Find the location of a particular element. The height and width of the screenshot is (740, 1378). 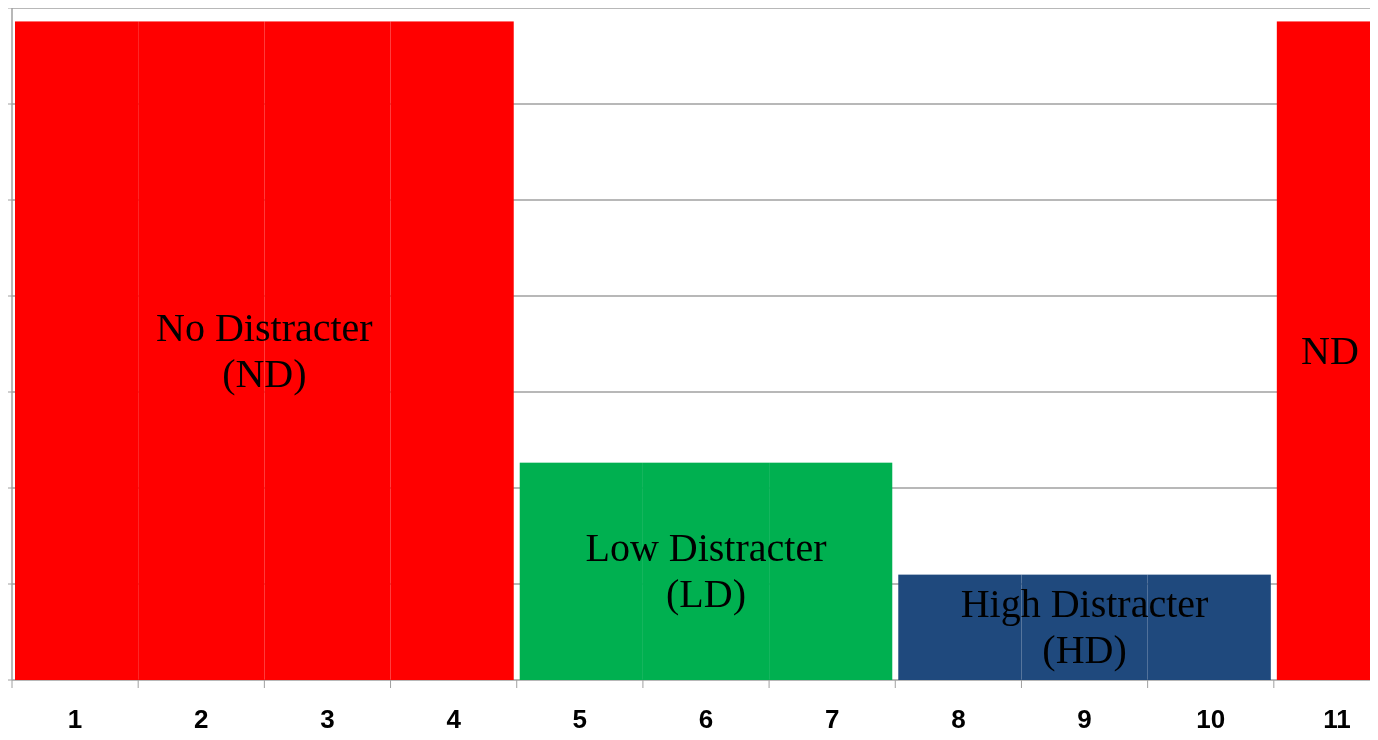

x-tick-label: 4 is located at coordinates (454, 719).